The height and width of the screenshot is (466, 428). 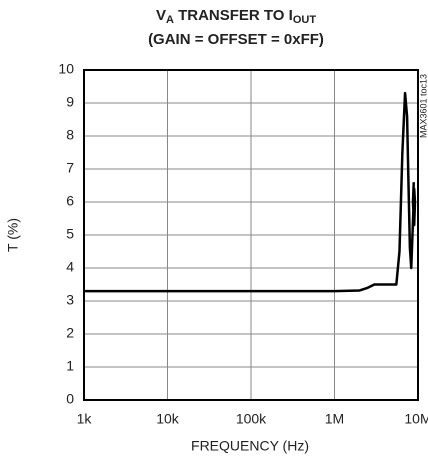 What do you see at coordinates (416, 419) in the screenshot?
I see `x-tick-label: 10M` at bounding box center [416, 419].